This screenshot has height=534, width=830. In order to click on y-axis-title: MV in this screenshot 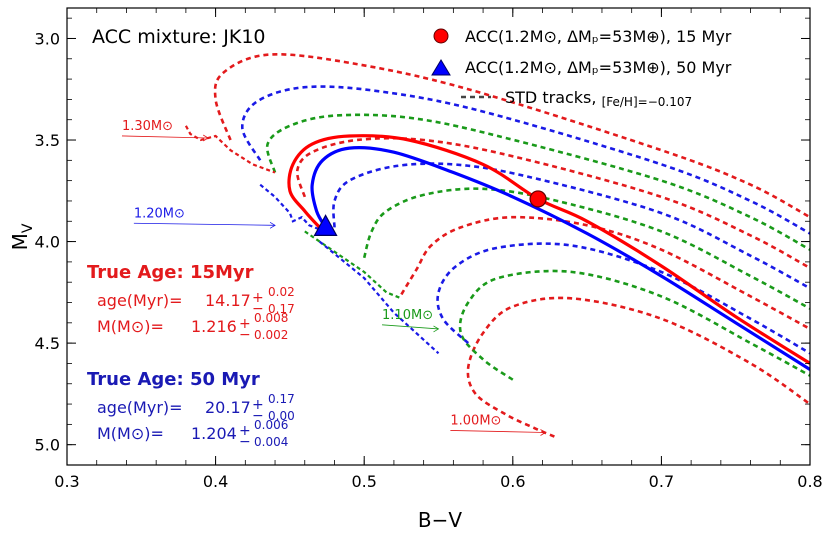, I will do `click(22, 236)`.